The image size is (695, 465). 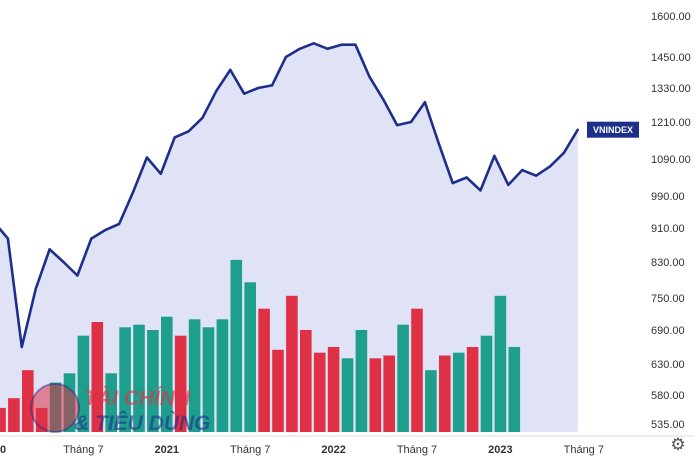 What do you see at coordinates (668, 425) in the screenshot?
I see `y-tick-label: 535.00` at bounding box center [668, 425].